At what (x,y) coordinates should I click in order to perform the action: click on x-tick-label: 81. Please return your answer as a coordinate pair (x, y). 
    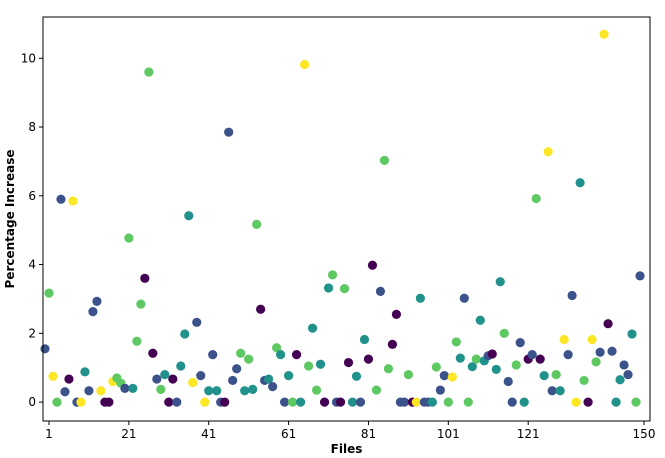
    Looking at the image, I should click on (368, 434).